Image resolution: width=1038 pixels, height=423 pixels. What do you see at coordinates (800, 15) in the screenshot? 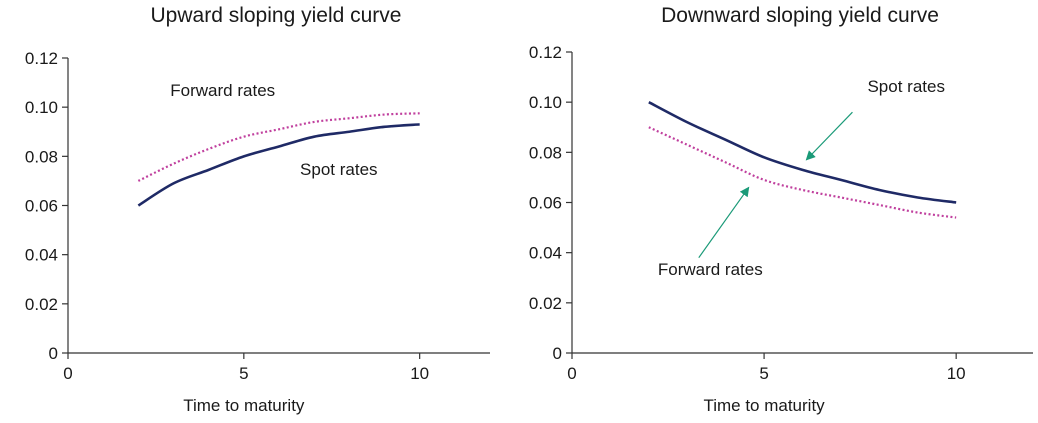
I see `chart-title: Downward sloping yield curve` at bounding box center [800, 15].